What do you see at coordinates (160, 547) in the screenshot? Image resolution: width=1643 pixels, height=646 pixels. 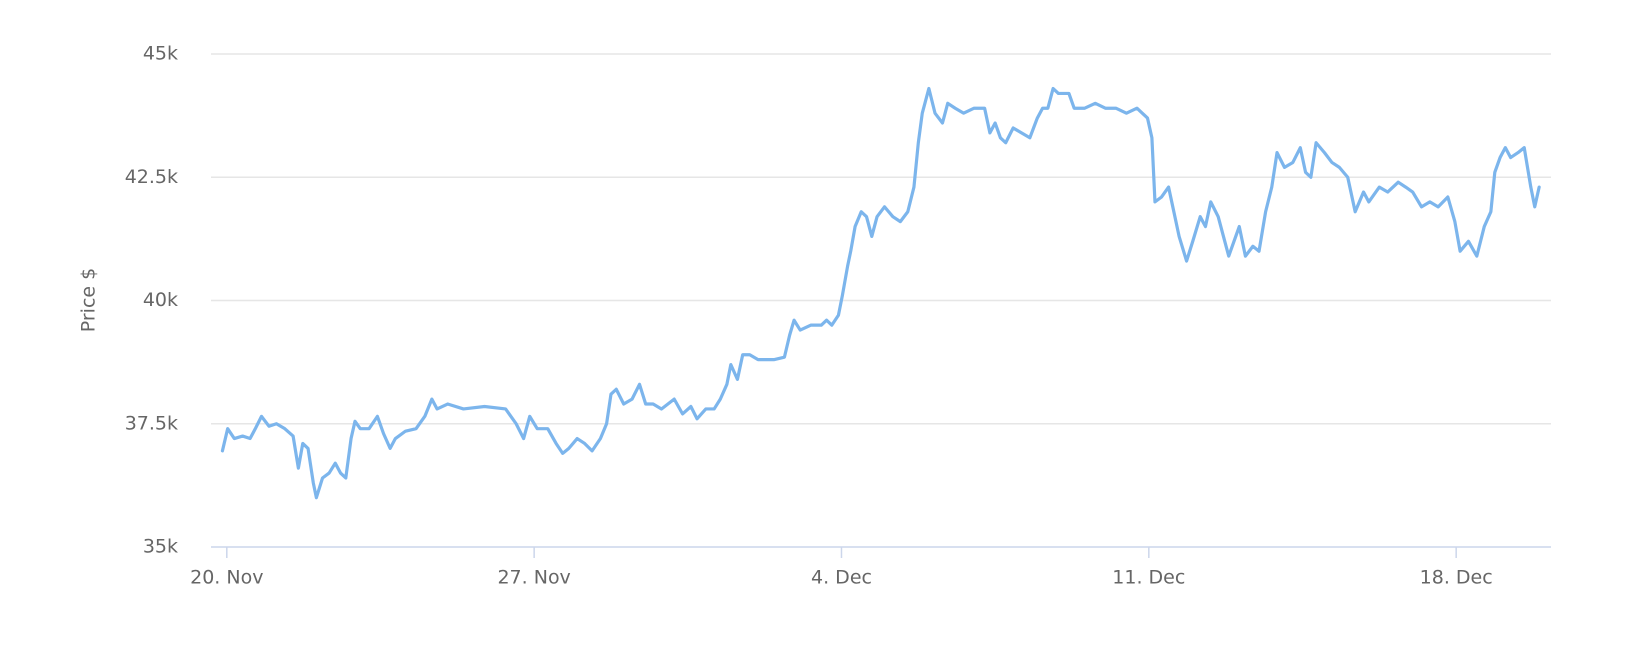 I see `y-tick-label: 35k` at bounding box center [160, 547].